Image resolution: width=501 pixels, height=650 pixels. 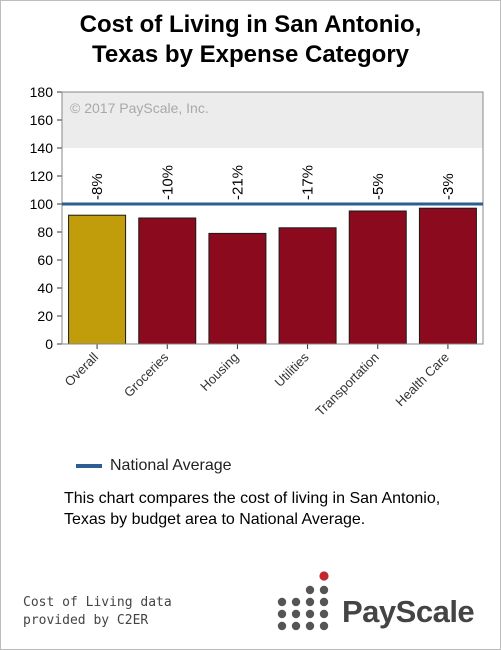 I want to click on x-tick-label: Overall, so click(x=81, y=369).